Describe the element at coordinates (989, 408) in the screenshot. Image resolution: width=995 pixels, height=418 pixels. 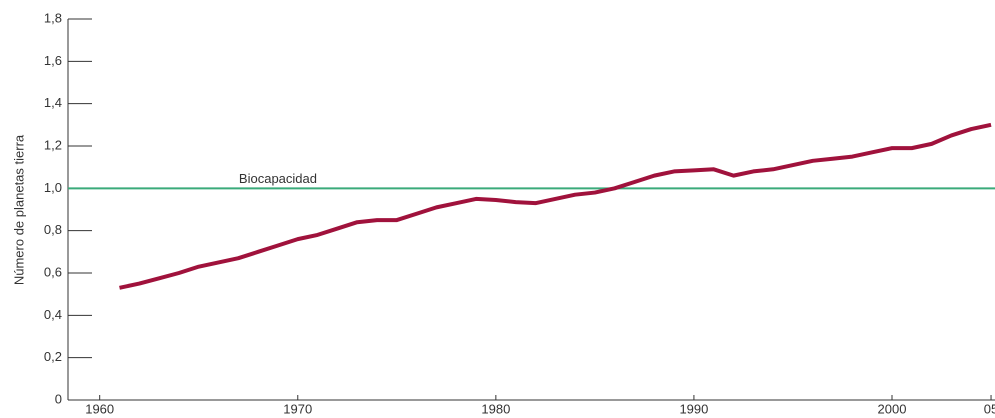
I see `x-tick-label: 05` at that location.